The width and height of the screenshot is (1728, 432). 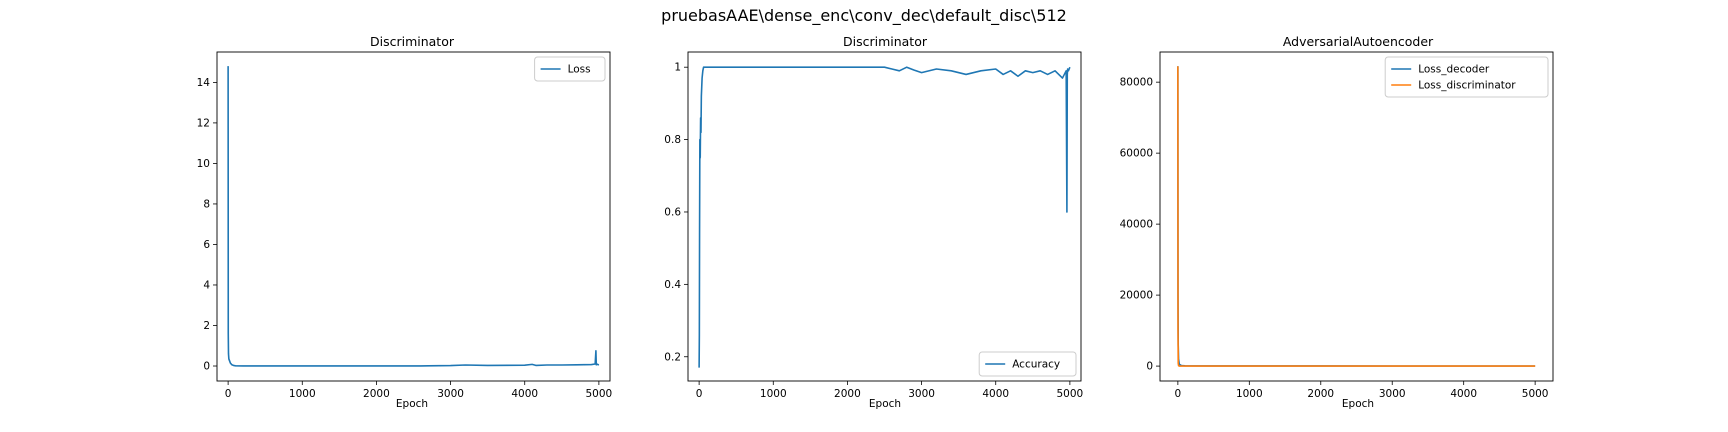 What do you see at coordinates (1454, 70) in the screenshot?
I see `legend-label: Loss_decoder` at bounding box center [1454, 70].